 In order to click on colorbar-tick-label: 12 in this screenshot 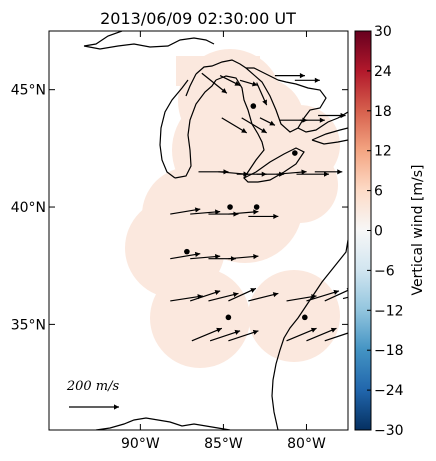, I will do `click(383, 152)`.